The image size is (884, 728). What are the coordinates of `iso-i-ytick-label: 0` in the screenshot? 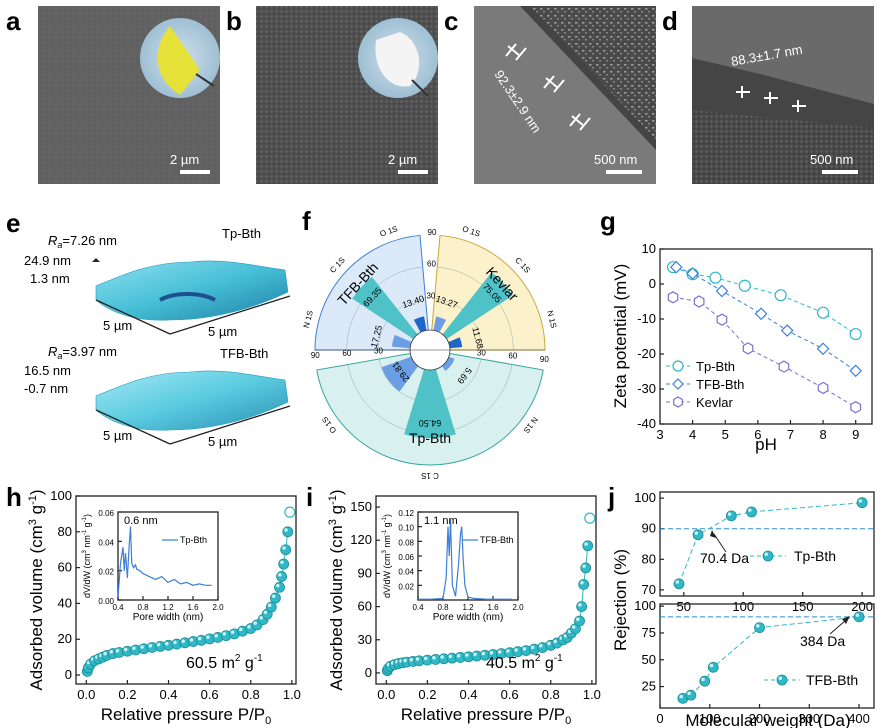 It's located at (368, 672).